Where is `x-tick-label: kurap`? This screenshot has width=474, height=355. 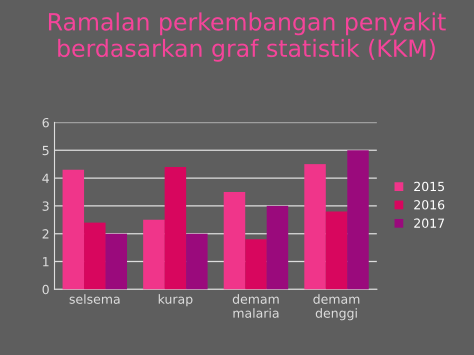
x-tick-label: kurap is located at coordinates (175, 300).